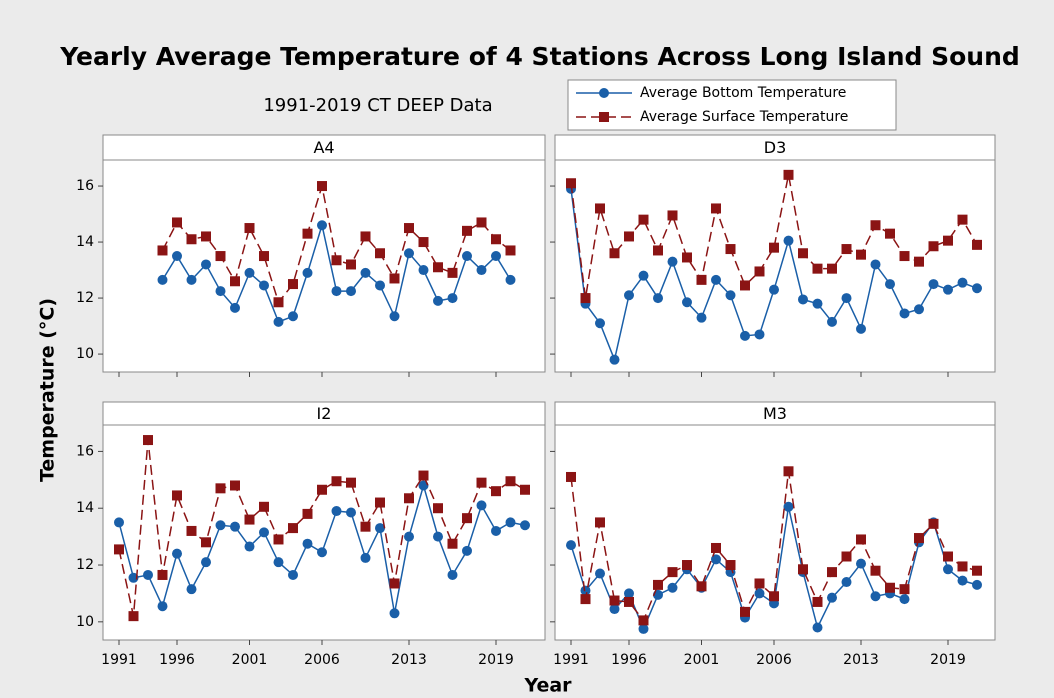 The width and height of the screenshot is (1054, 698). What do you see at coordinates (377, 105) in the screenshot?
I see `subtitle: 1991-2019 CT DEEP Data` at bounding box center [377, 105].